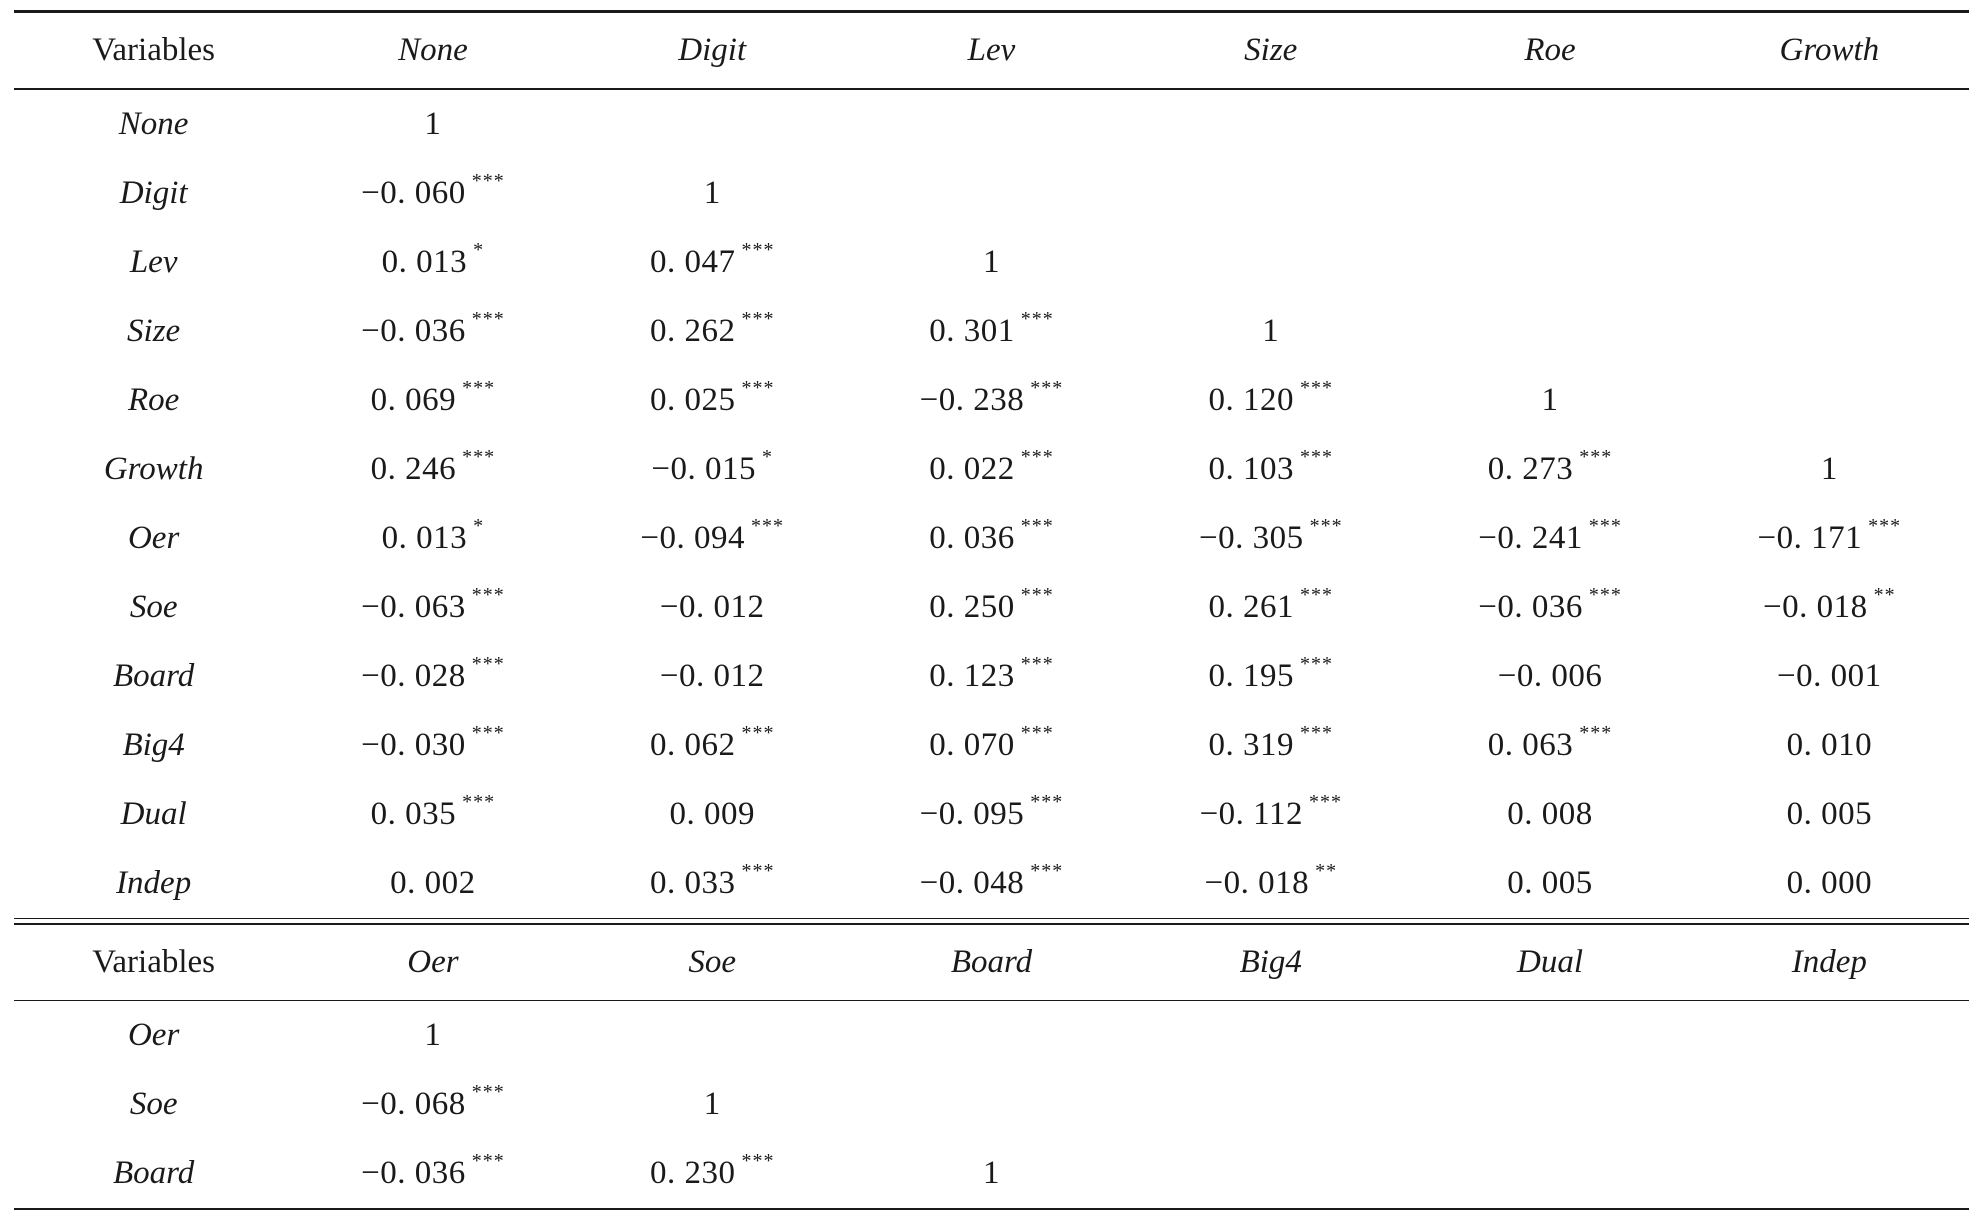  What do you see at coordinates (1530, 537) in the screenshot?
I see `cell-value: −0. 241` at bounding box center [1530, 537].